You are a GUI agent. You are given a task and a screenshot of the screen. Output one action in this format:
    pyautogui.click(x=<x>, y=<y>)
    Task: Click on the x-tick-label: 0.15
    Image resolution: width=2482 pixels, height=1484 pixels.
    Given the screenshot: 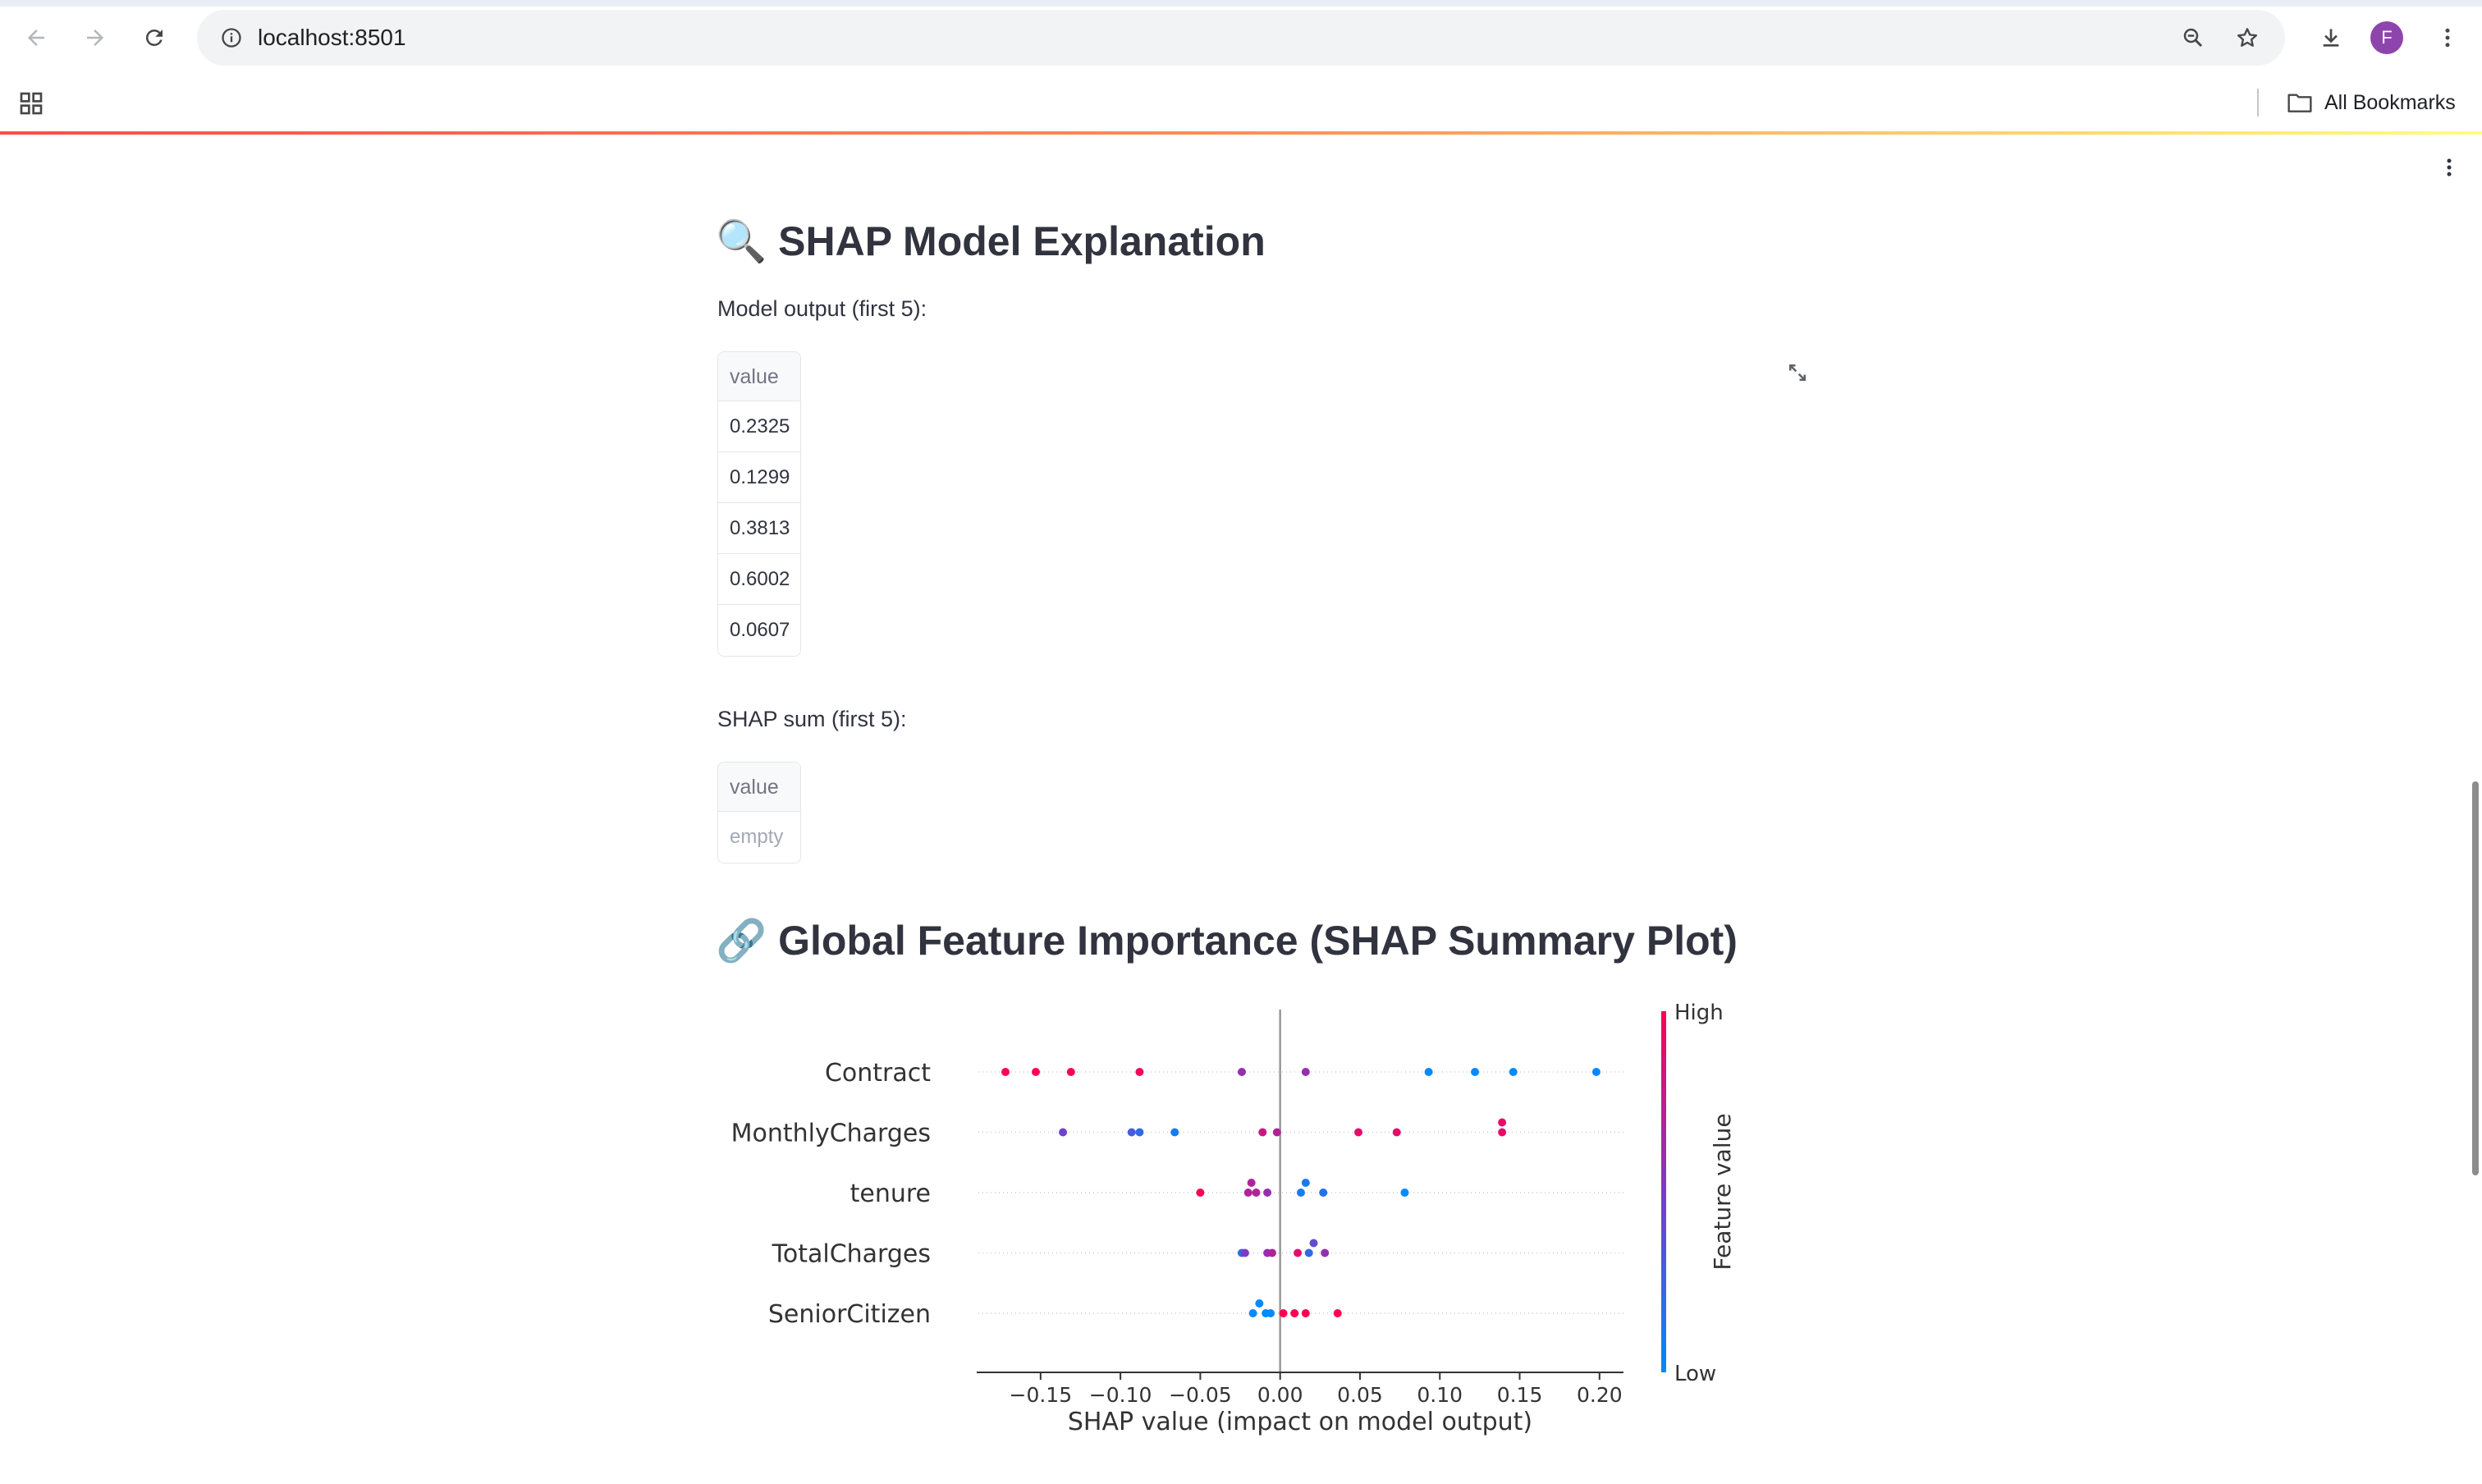 What is the action you would take?
    pyautogui.click(x=1520, y=1395)
    